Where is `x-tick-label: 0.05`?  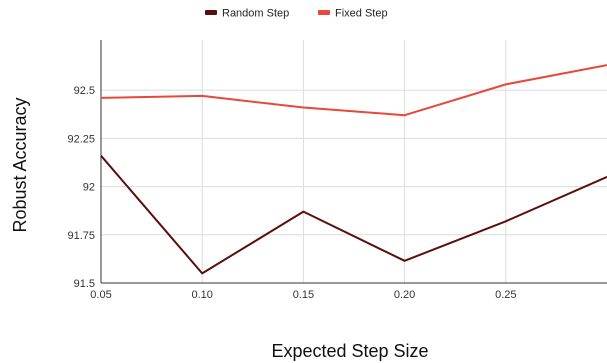
x-tick-label: 0.05 is located at coordinates (100, 295).